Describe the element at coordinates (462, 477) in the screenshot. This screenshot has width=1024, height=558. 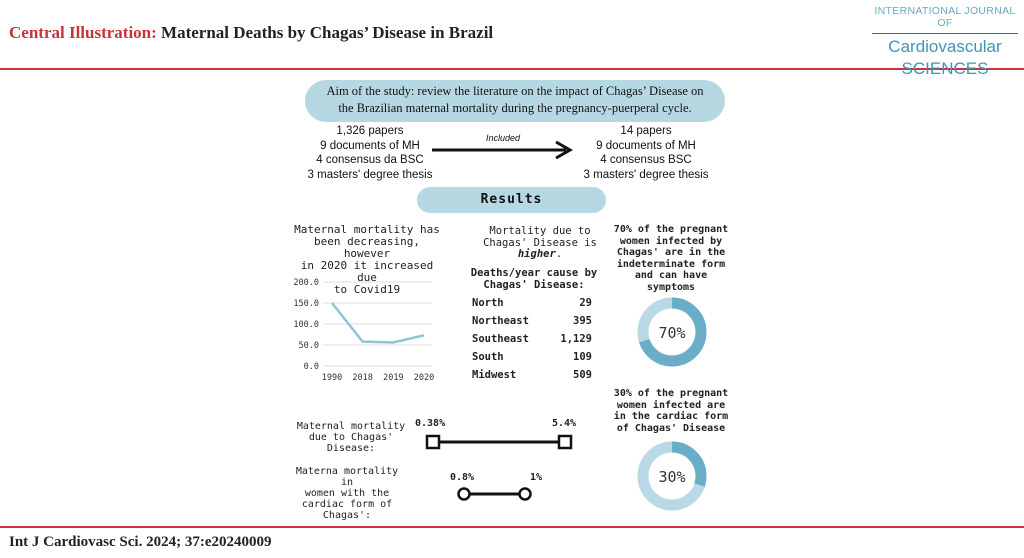
I see `range2-low: 0.8%` at that location.